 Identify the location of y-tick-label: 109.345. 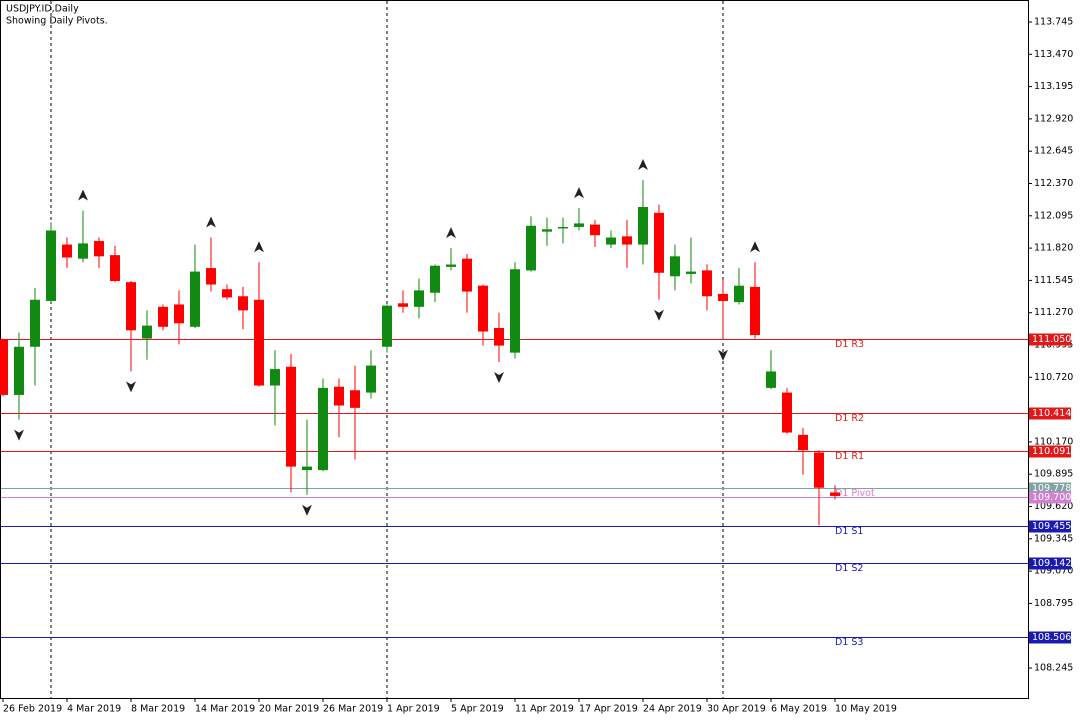
(1053, 538).